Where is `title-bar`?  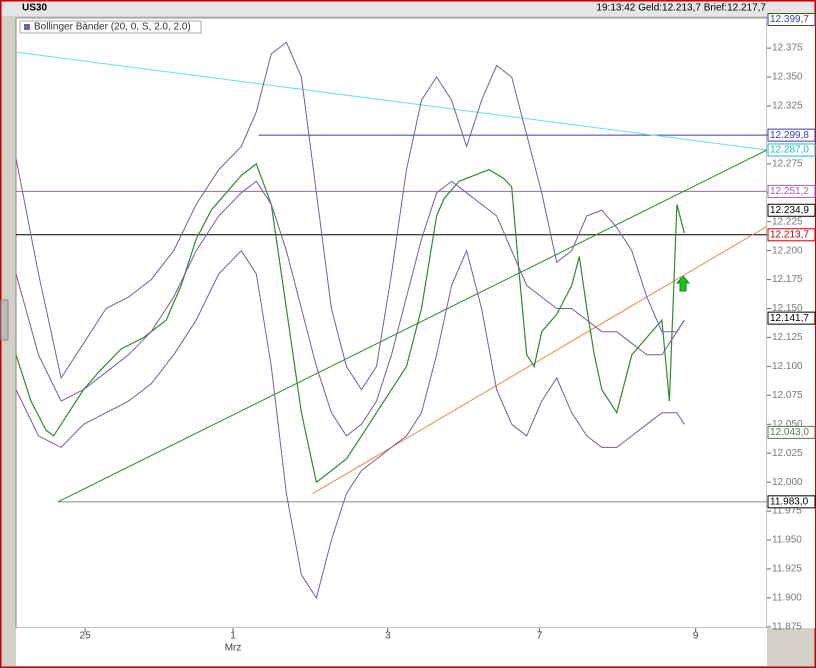
title-bar is located at coordinates (408, 8).